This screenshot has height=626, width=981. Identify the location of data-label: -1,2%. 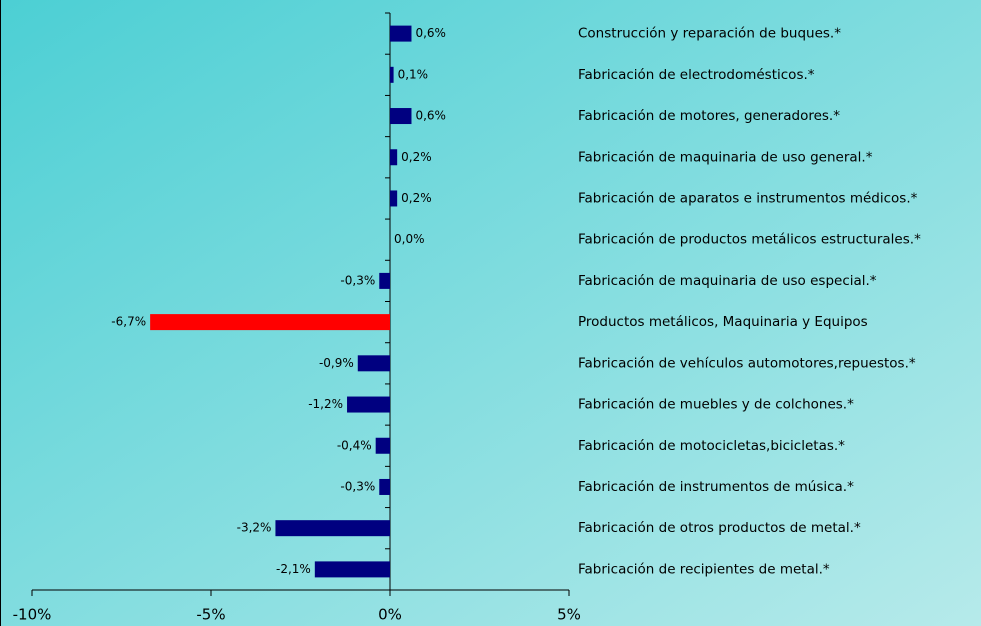
(325, 404).